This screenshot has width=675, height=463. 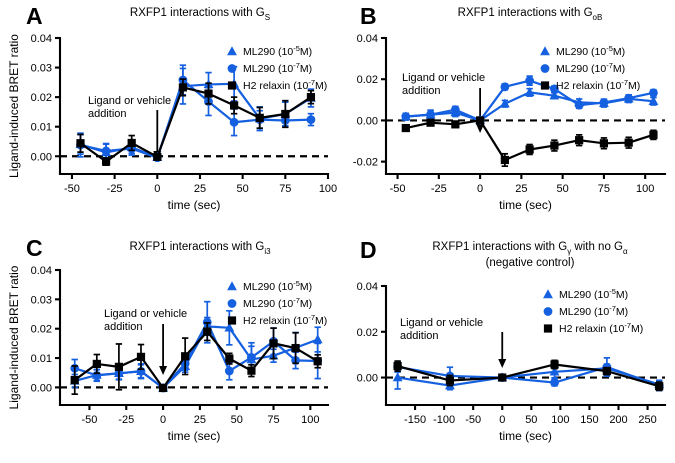 I want to click on legend-exponent: -5, so click(x=612, y=291).